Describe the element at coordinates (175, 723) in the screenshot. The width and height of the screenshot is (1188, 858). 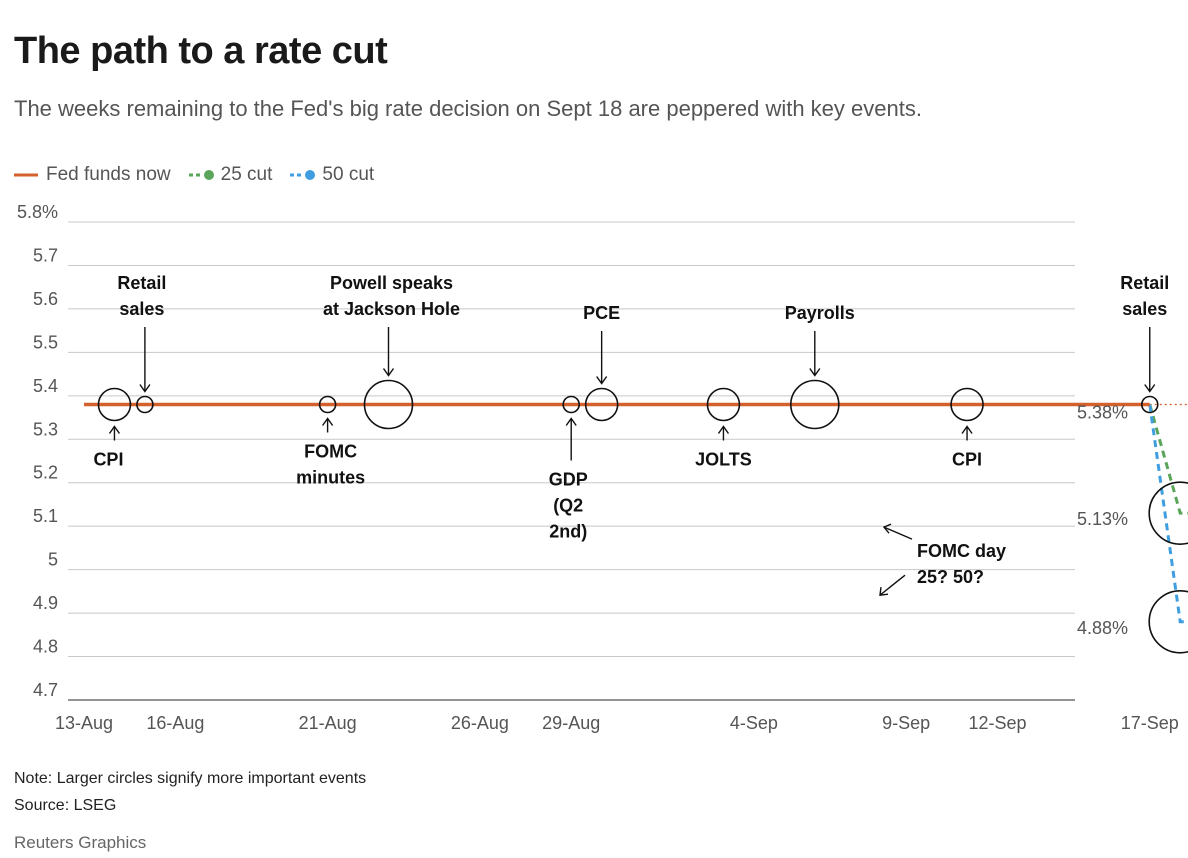
I see `x-tick-label: 16-Aug` at that location.